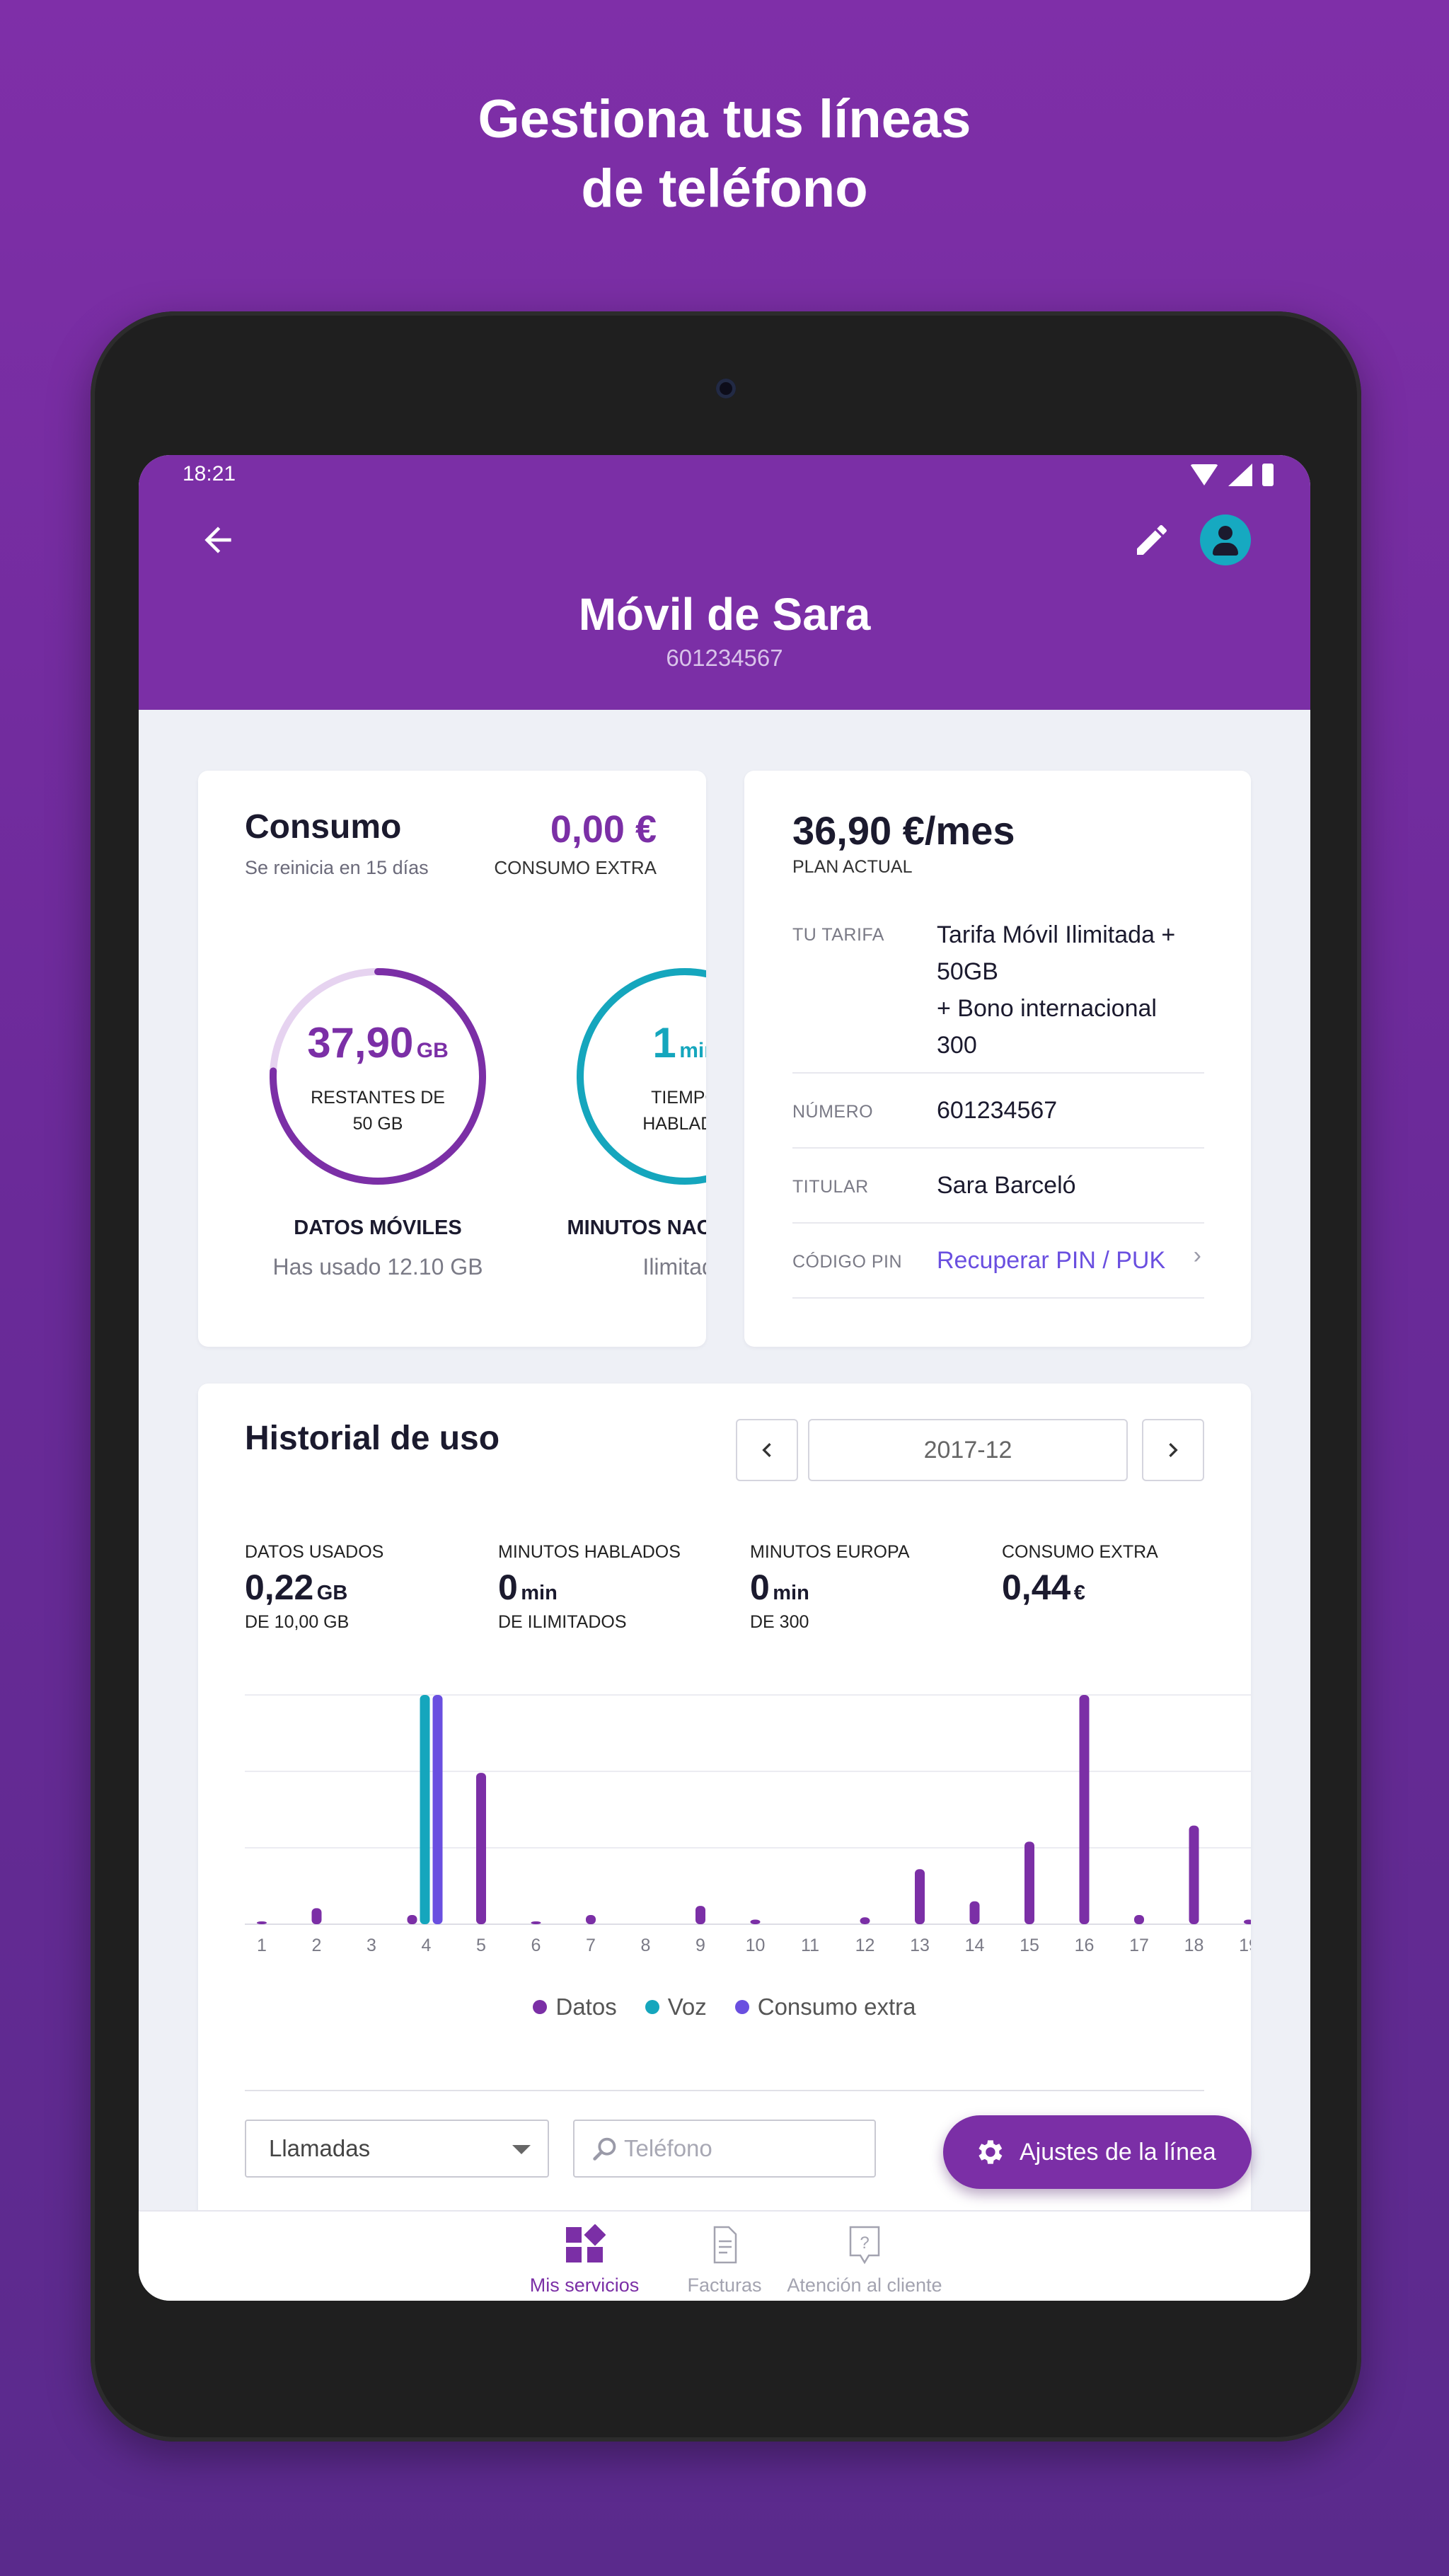  I want to click on phone-search-input, so click(744, 2149).